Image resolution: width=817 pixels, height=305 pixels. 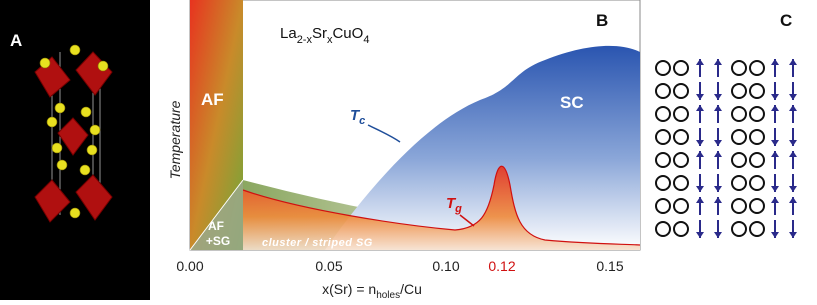 I want to click on af-sg-boundary, so click(x=216, y=215).